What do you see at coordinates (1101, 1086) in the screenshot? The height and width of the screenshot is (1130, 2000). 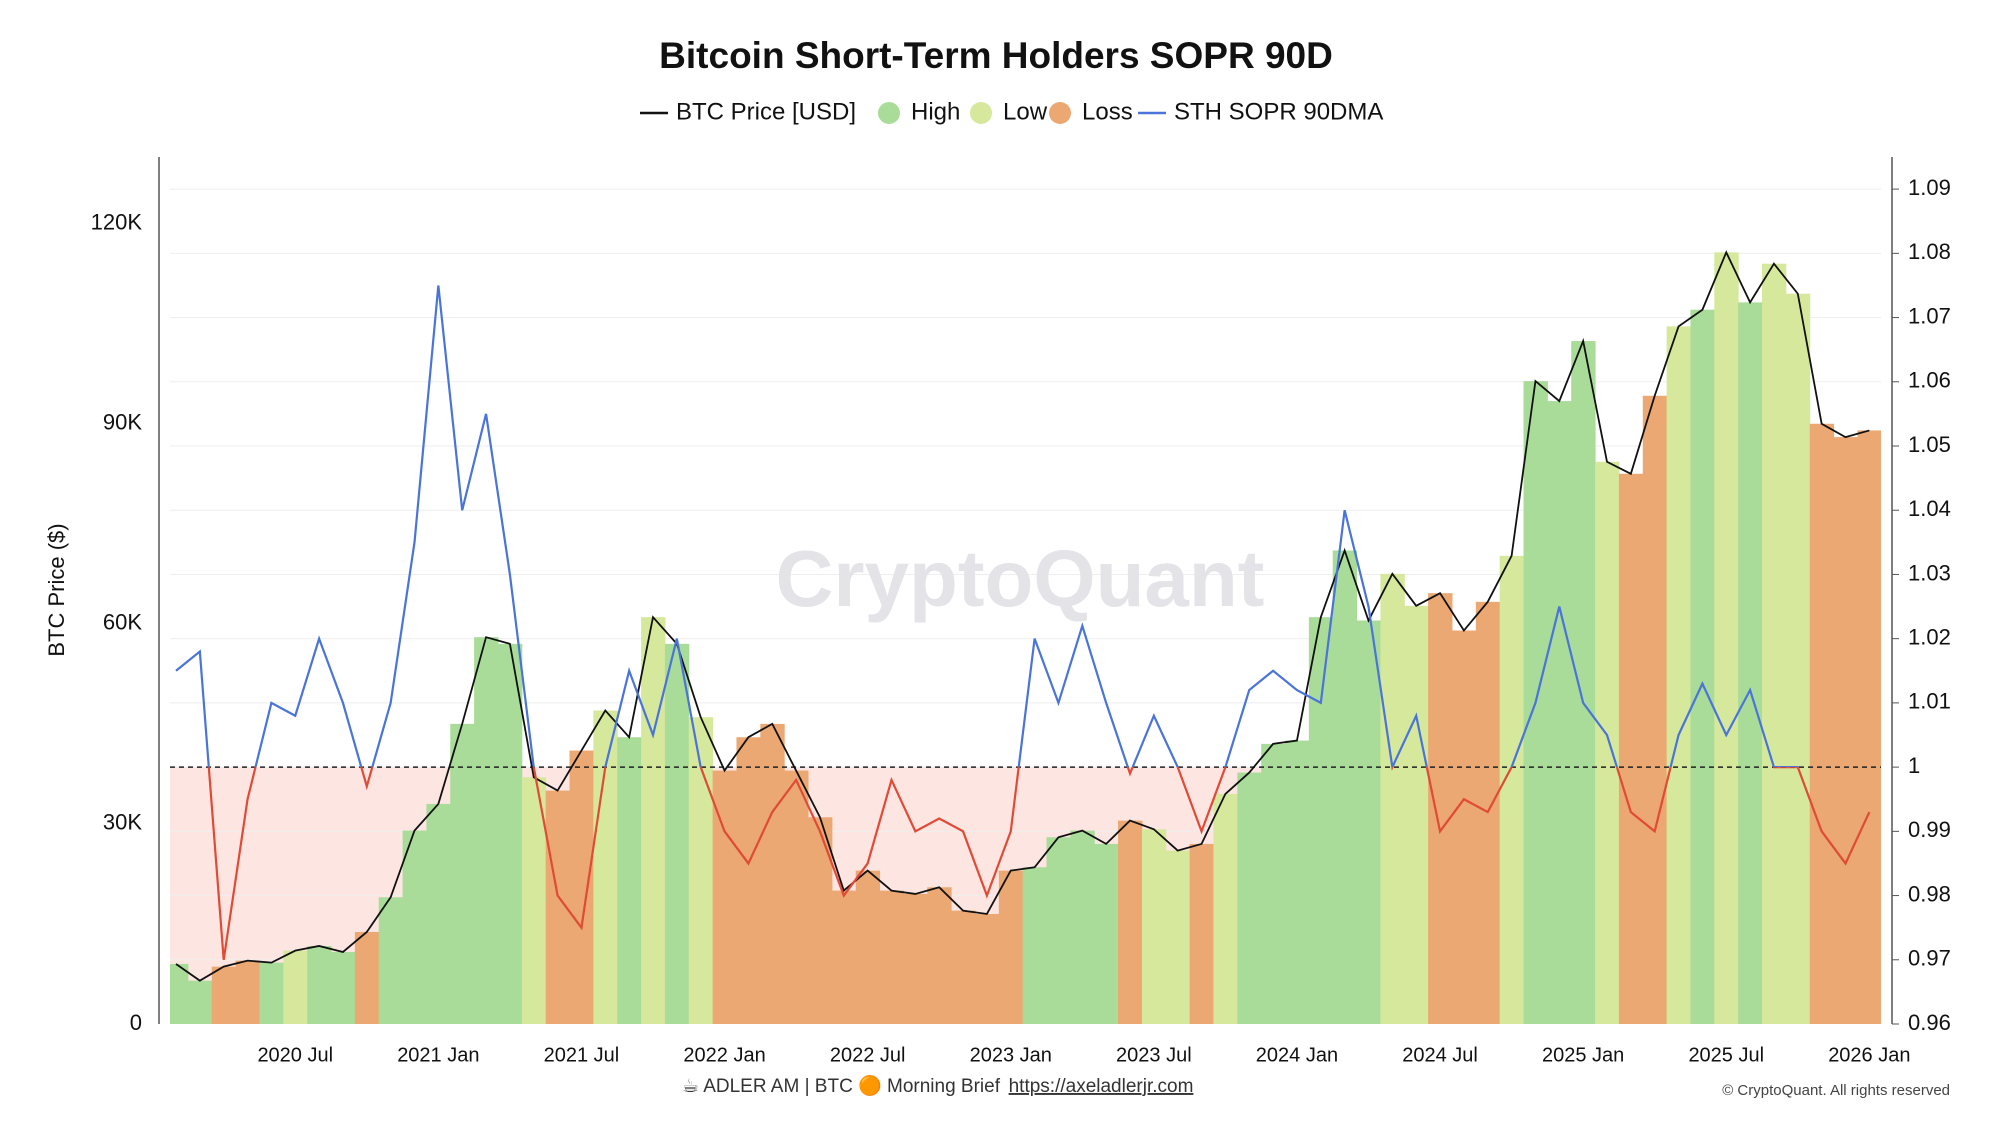 I see `footer-link: https://axeladlerjr.com` at bounding box center [1101, 1086].